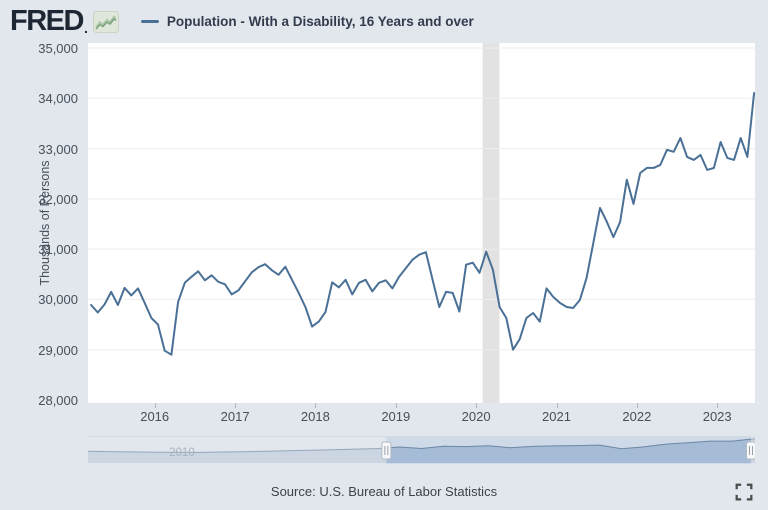  Describe the element at coordinates (637, 416) in the screenshot. I see `x-tick-label: 2022` at that location.